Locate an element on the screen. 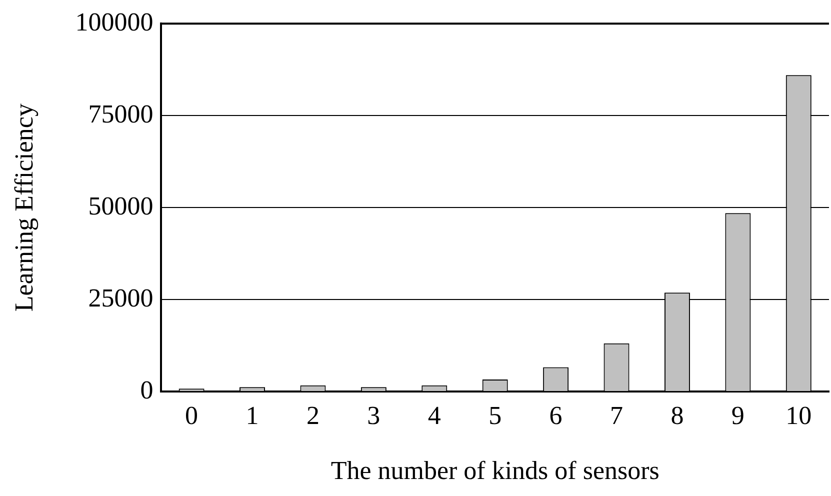 The image size is (831, 496). x-tick-label: 4 is located at coordinates (434, 415).